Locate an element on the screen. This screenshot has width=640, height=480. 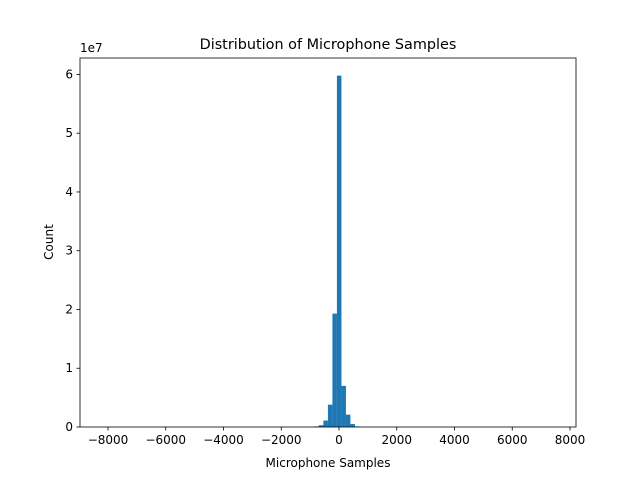
x-tick-label: −6000 is located at coordinates (165, 440).